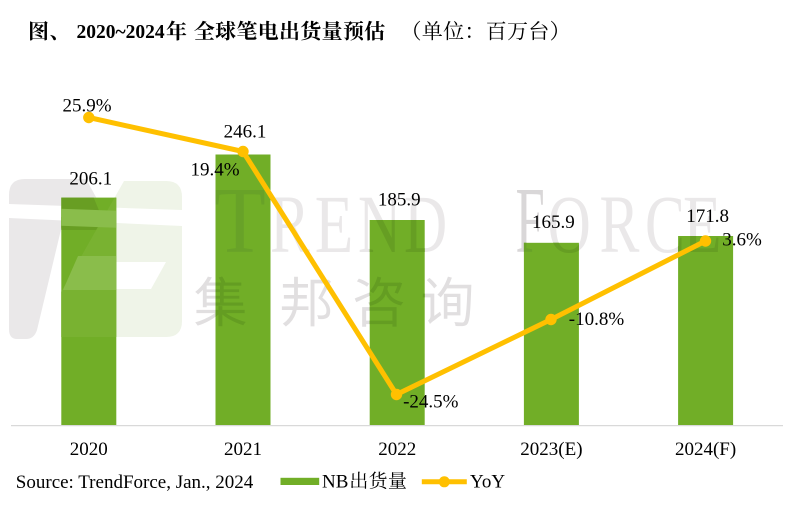 The height and width of the screenshot is (512, 797). I want to click on svg-text: Source: TrendForce, Jan., 2024, so click(135, 482).